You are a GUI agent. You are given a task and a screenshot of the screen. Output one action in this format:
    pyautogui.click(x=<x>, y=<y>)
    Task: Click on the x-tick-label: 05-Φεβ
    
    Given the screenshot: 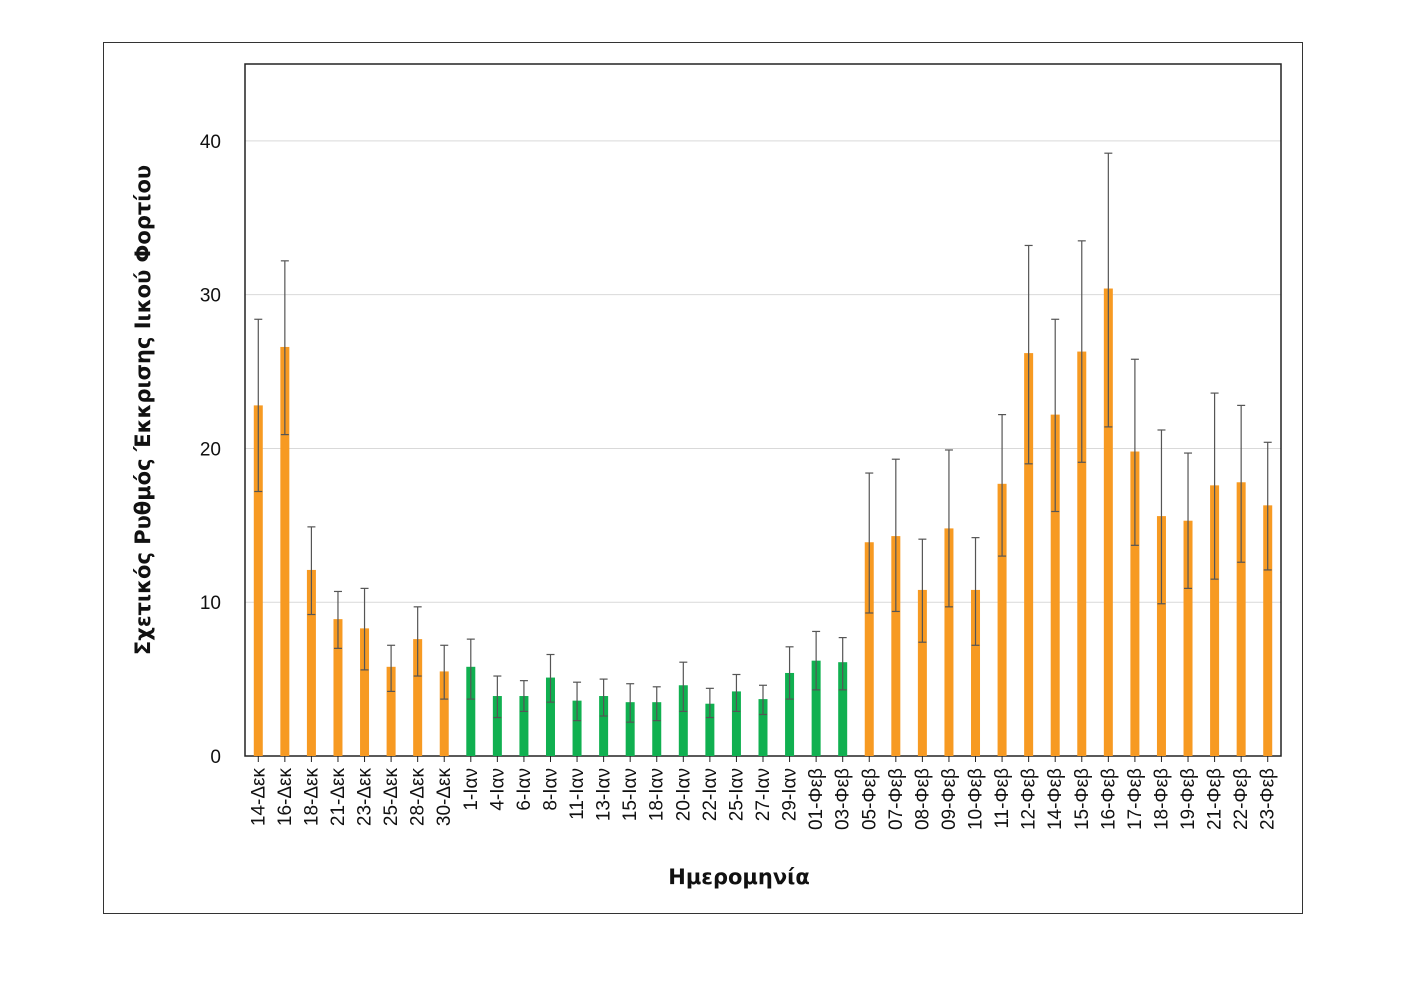 What is the action you would take?
    pyautogui.click(x=869, y=799)
    